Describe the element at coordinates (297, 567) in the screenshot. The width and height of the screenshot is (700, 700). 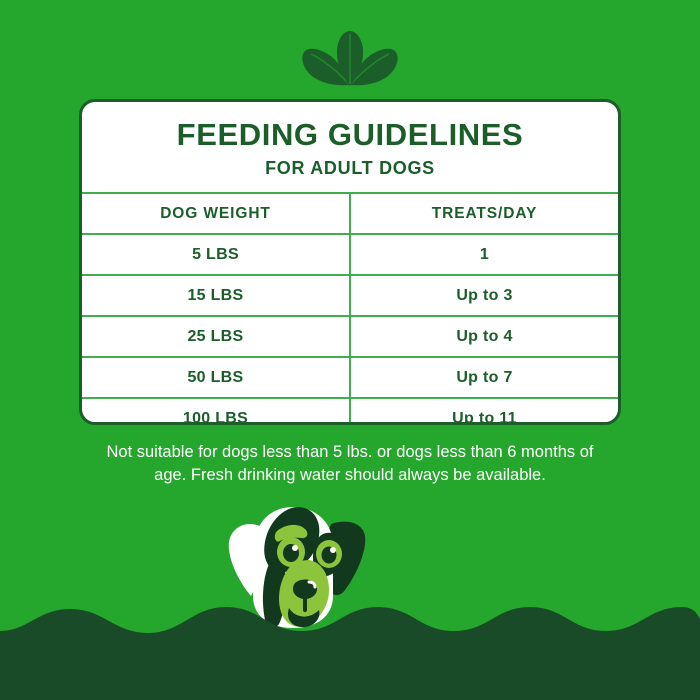
I see `dog-icon` at that location.